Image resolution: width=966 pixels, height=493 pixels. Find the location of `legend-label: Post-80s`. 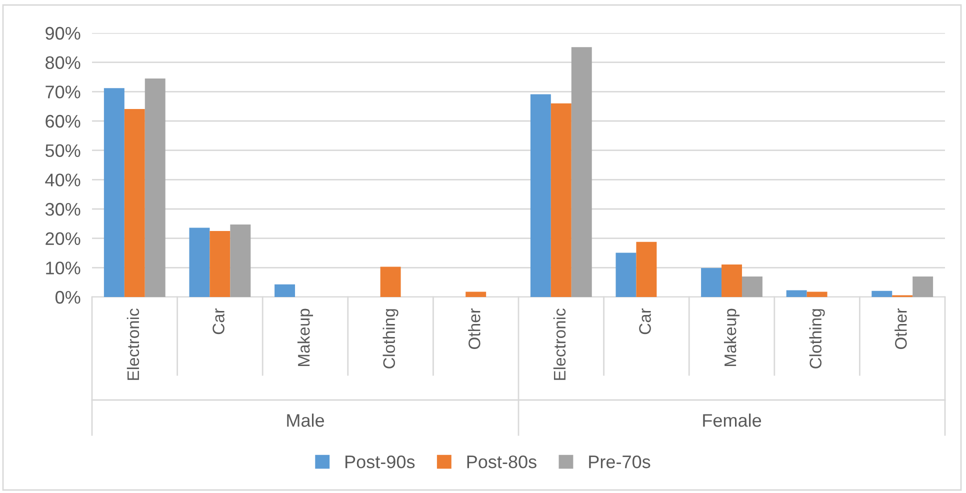

legend-label: Post-80s is located at coordinates (501, 461).